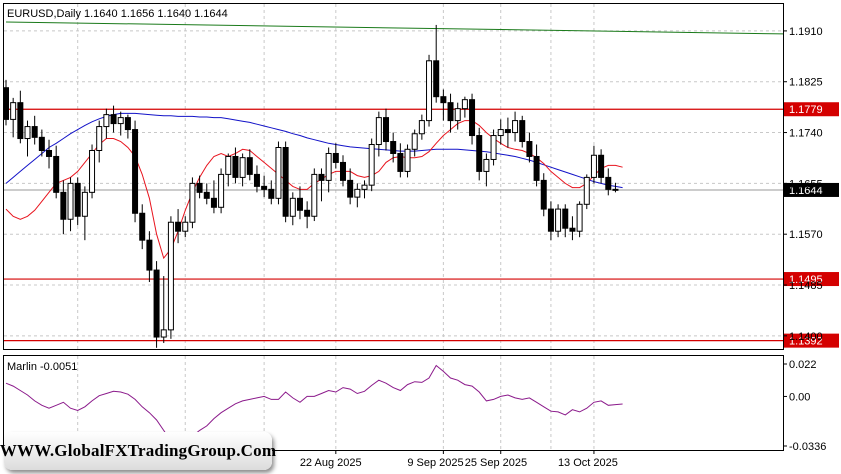 This screenshot has height=474, width=841. Describe the element at coordinates (806, 286) in the screenshot. I see `price-tick-label: 1.1485` at that location.